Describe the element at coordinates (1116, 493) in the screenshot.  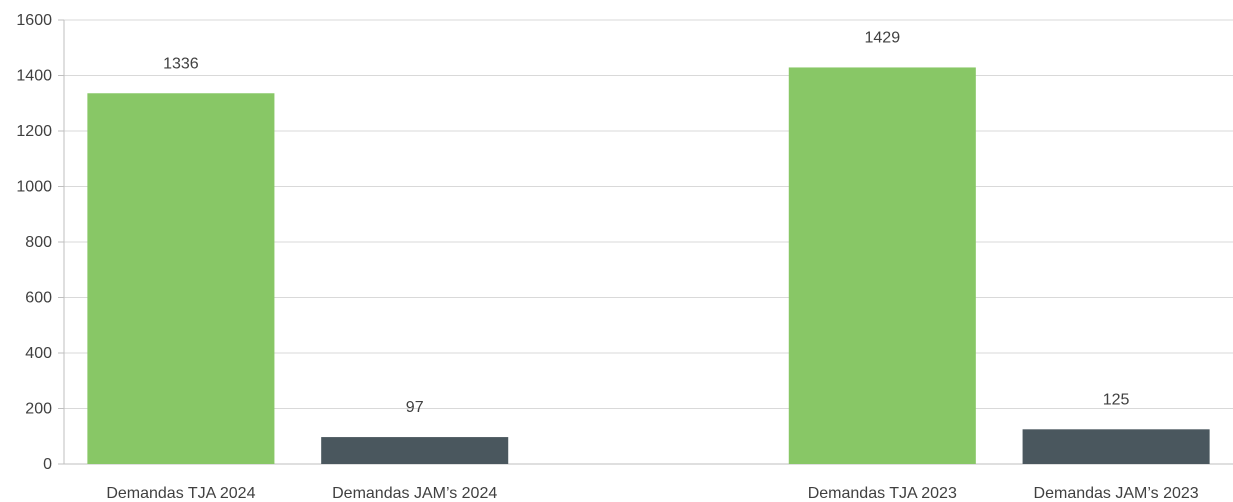
I see `x-category-label: Demandas JAM’s 2023` at that location.